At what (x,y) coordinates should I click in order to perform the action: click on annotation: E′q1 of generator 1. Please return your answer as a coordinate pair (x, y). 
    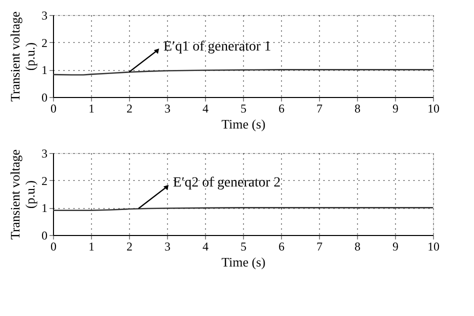
    Looking at the image, I should click on (218, 46).